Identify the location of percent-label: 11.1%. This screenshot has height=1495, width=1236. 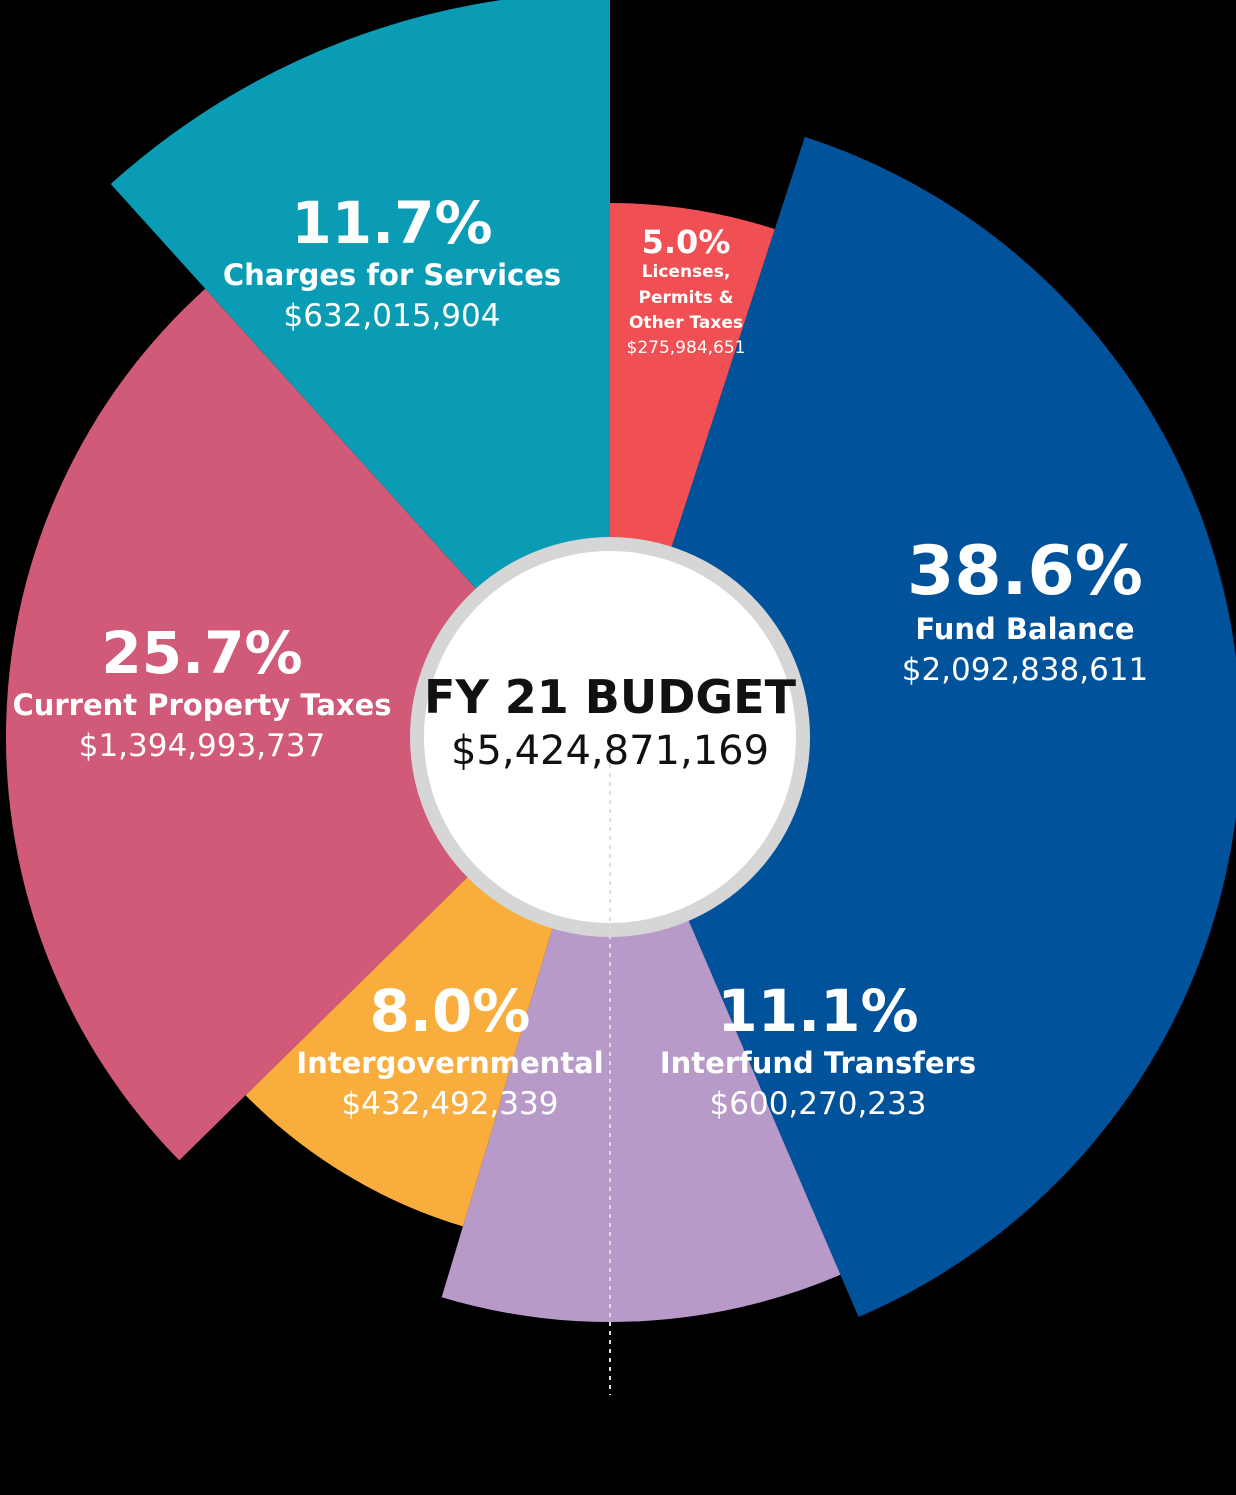
(818, 1011).